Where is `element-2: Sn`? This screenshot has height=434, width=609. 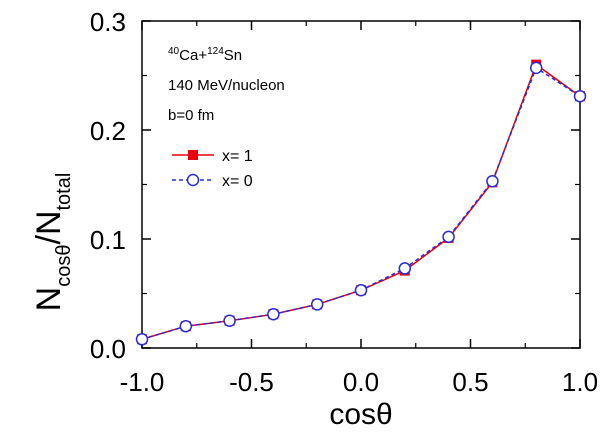
element-2: Sn is located at coordinates (233, 55).